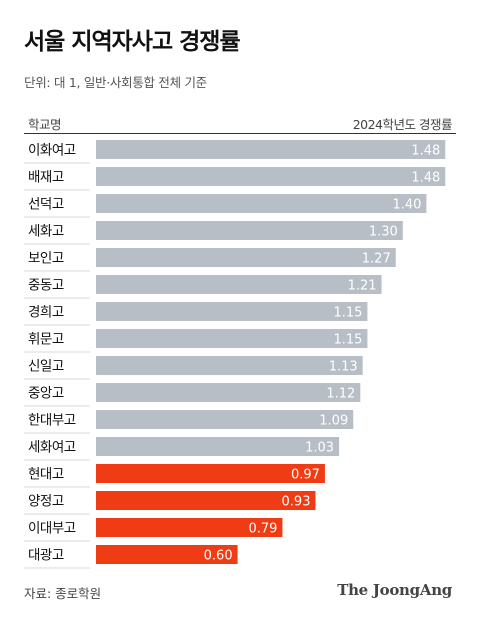 The height and width of the screenshot is (620, 480). What do you see at coordinates (46, 394) in the screenshot?
I see `category-label: 중앙고` at bounding box center [46, 394].